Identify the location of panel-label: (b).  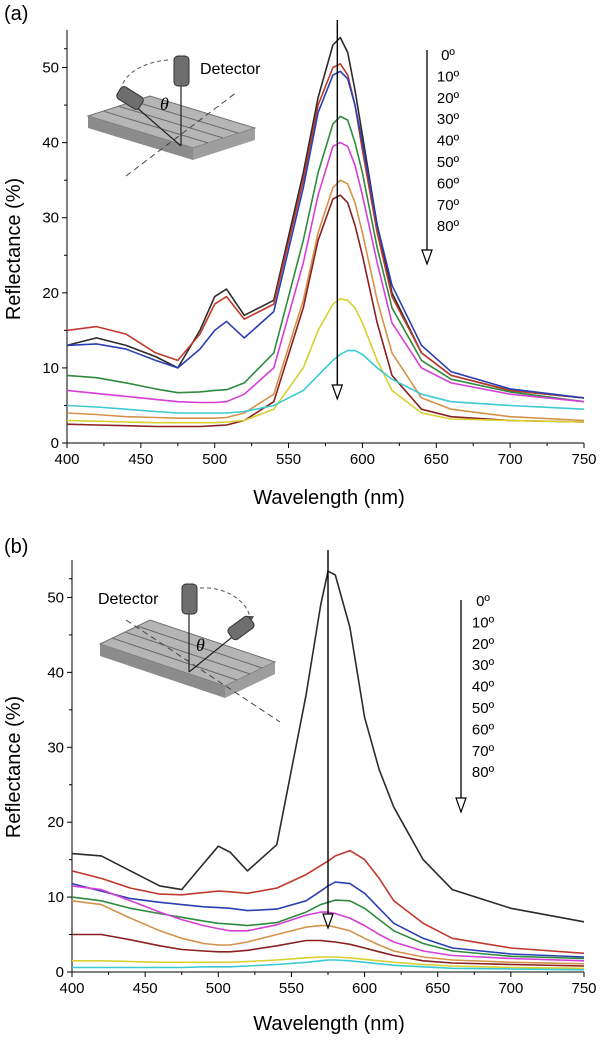
(16, 547).